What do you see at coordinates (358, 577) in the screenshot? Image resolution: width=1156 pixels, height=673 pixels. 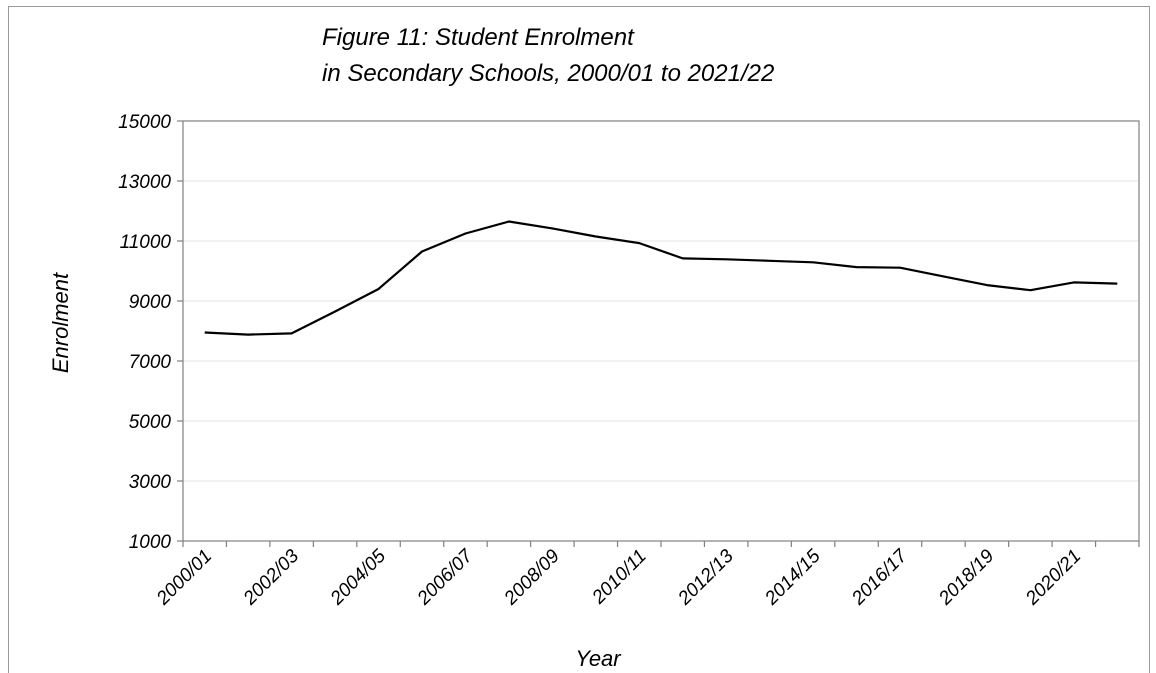 I see `x-tick-label: 2004/05` at bounding box center [358, 577].